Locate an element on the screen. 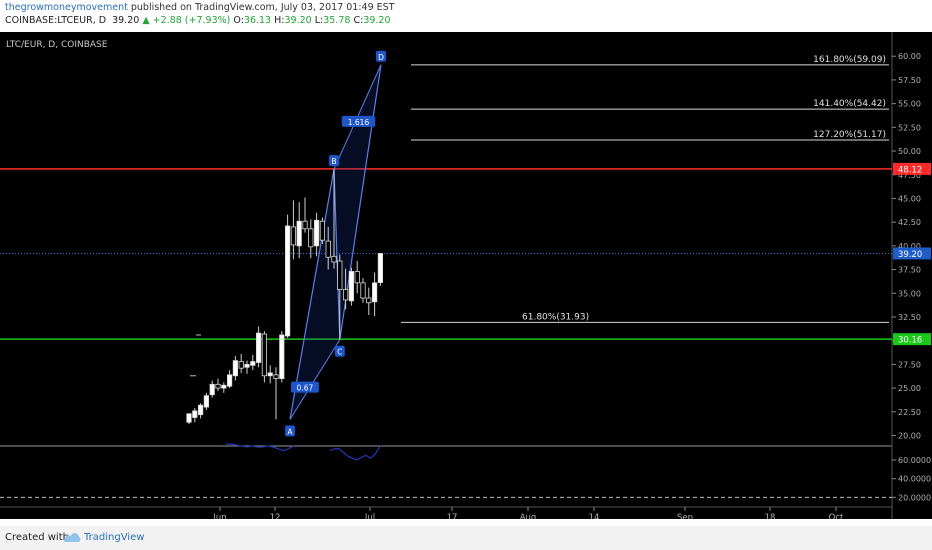 The width and height of the screenshot is (932, 550). pattern-point-label: C is located at coordinates (339, 352).